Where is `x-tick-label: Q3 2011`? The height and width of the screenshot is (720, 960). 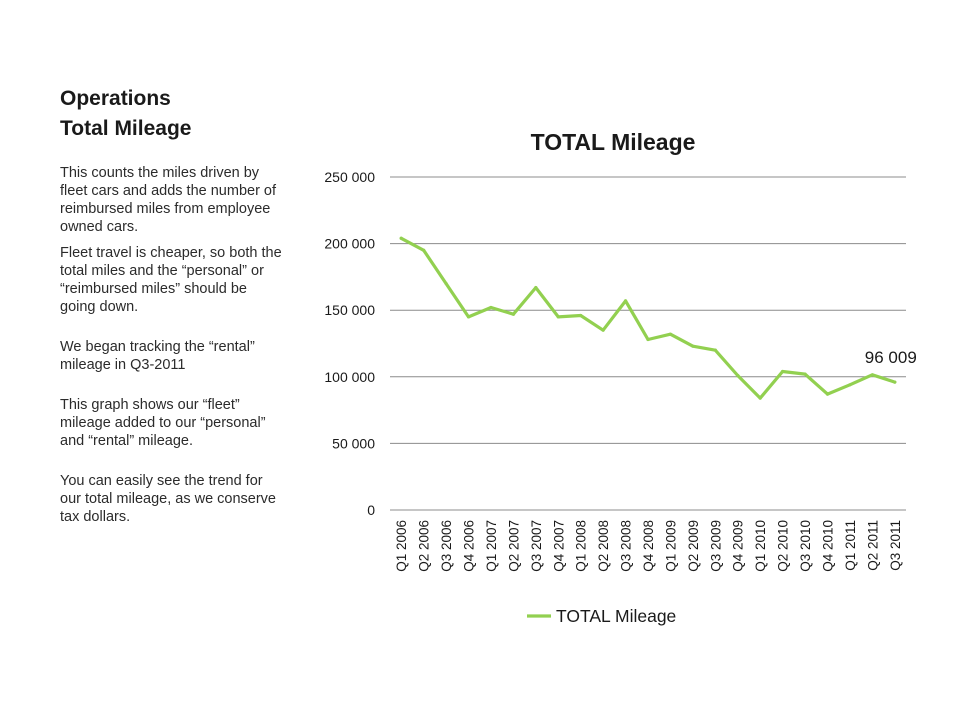 x-tick-label: Q3 2011 is located at coordinates (895, 545).